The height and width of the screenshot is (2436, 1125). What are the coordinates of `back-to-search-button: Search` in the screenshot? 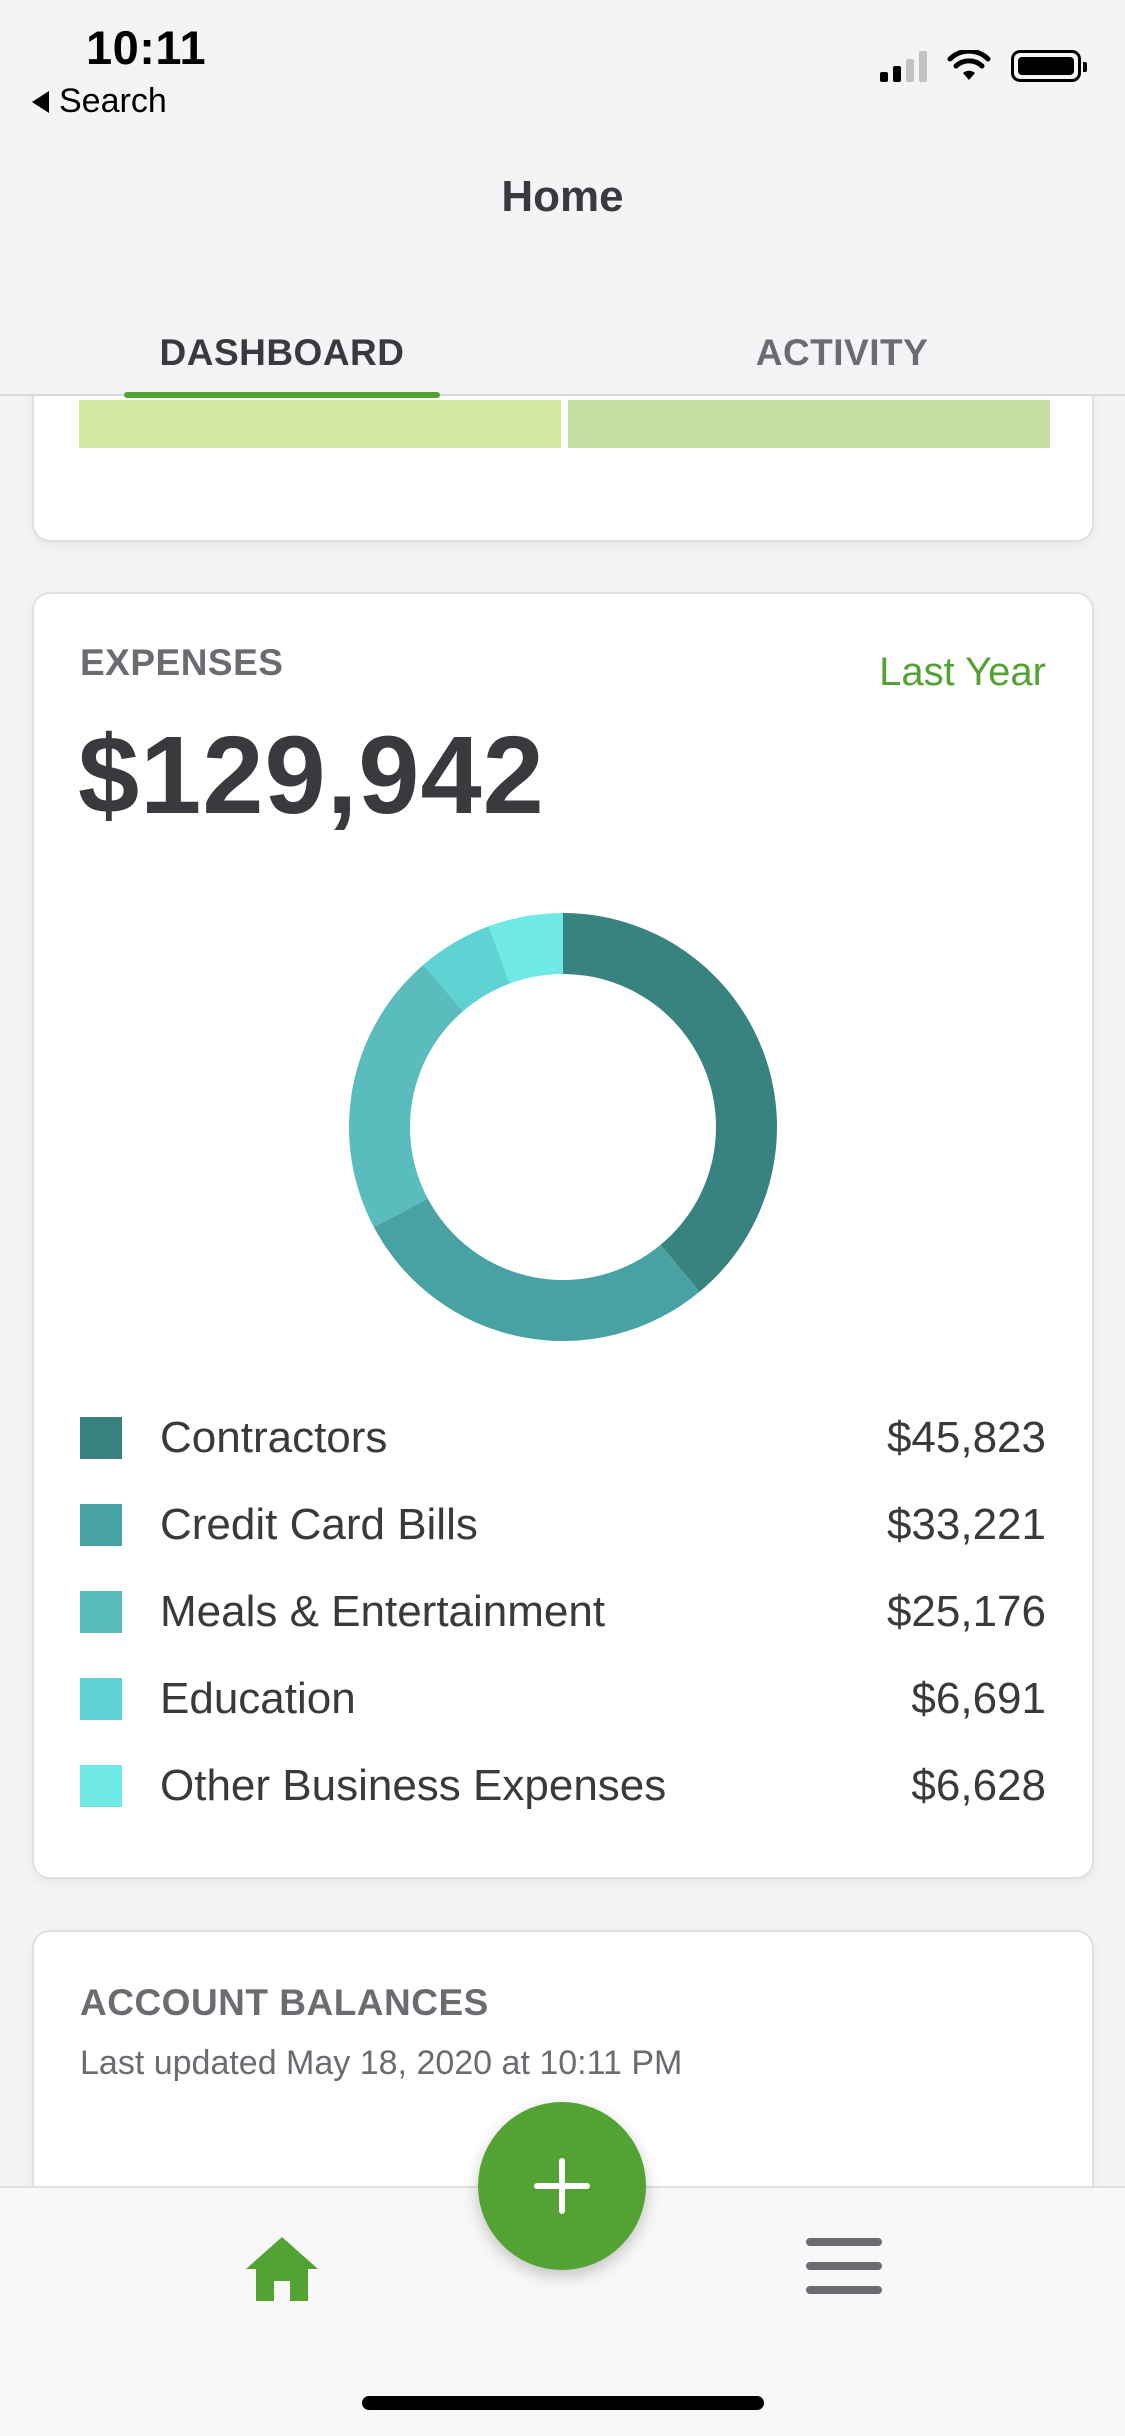 It's located at (99, 101).